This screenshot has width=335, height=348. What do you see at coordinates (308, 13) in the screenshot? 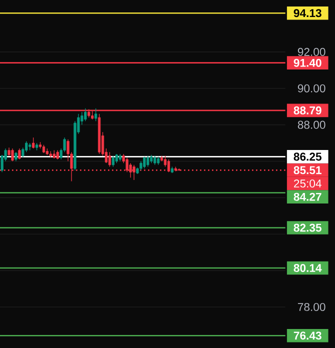
I see `ref-line-label: 94.13` at bounding box center [308, 13].